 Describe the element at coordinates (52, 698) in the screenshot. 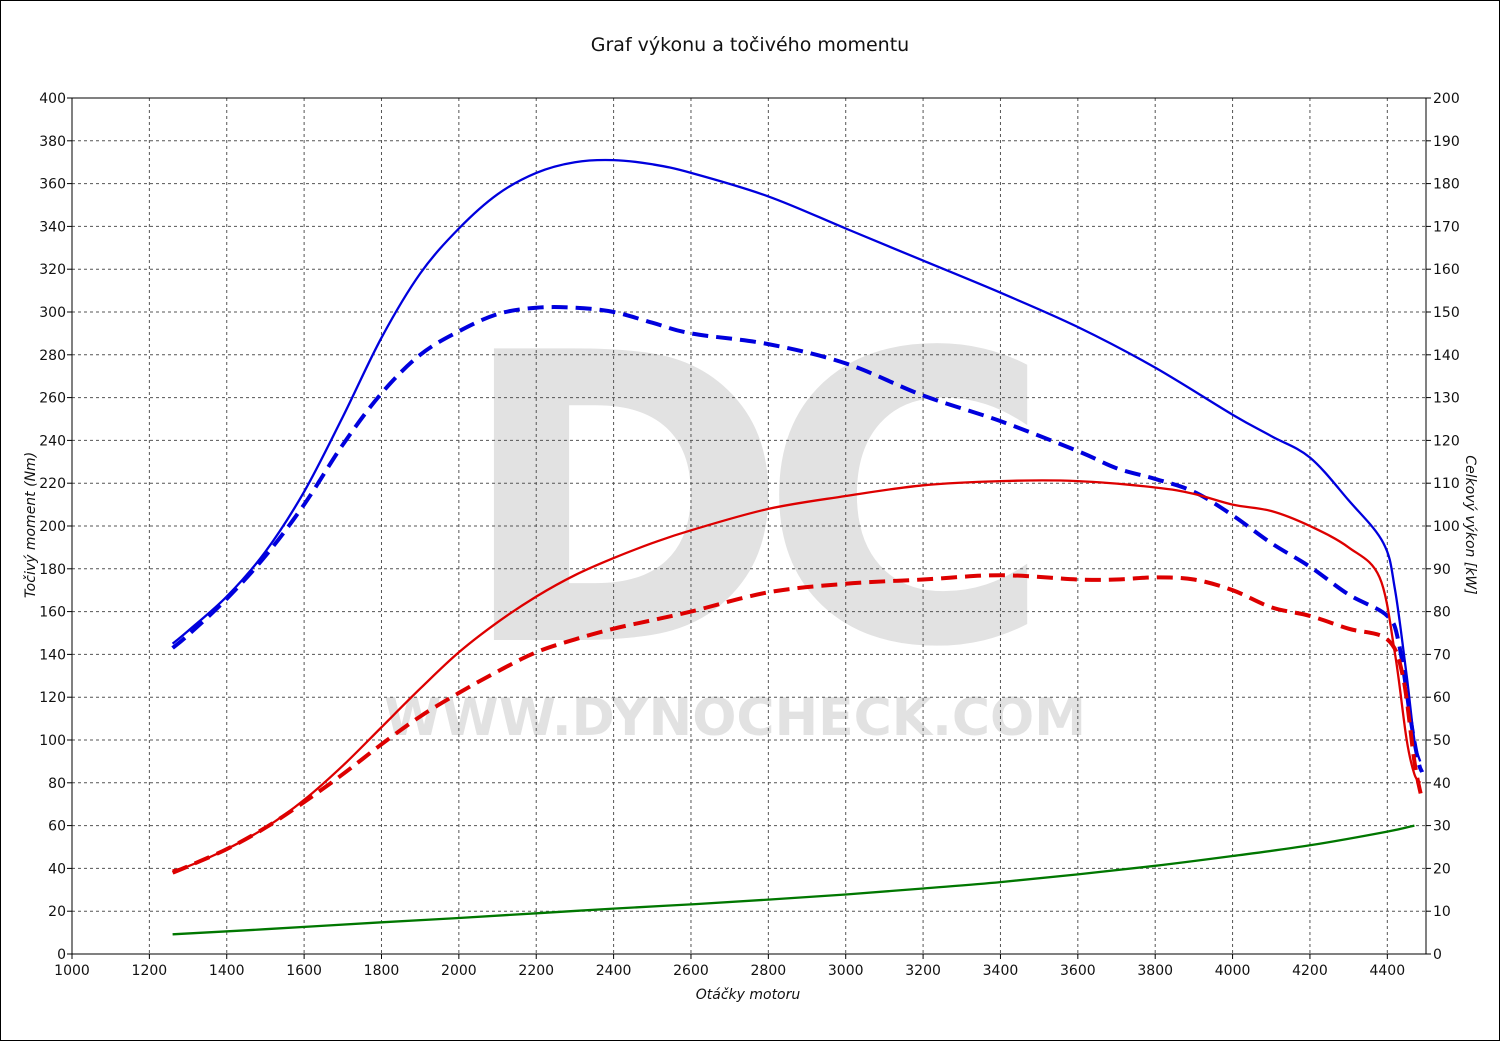

I see `left-tick-label: 120` at that location.